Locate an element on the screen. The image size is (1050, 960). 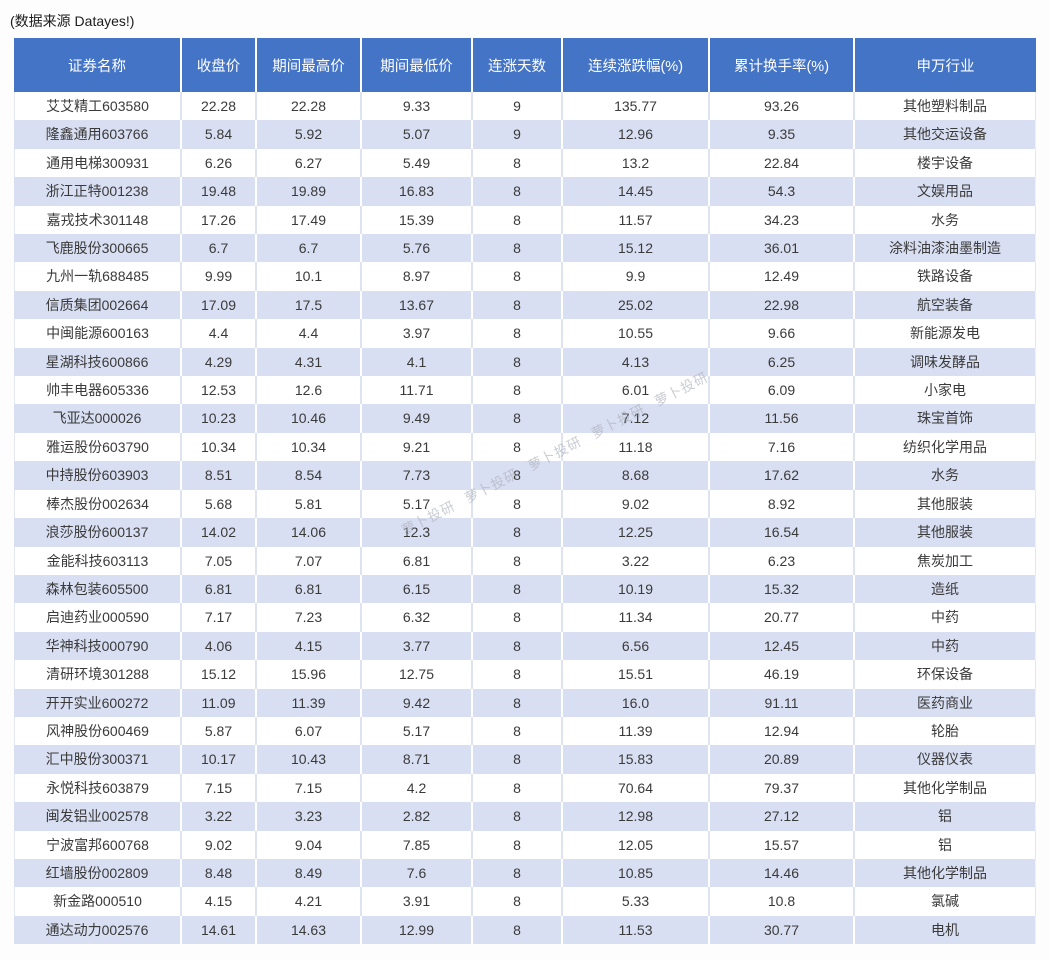
cell: 6.27 is located at coordinates (309, 163).